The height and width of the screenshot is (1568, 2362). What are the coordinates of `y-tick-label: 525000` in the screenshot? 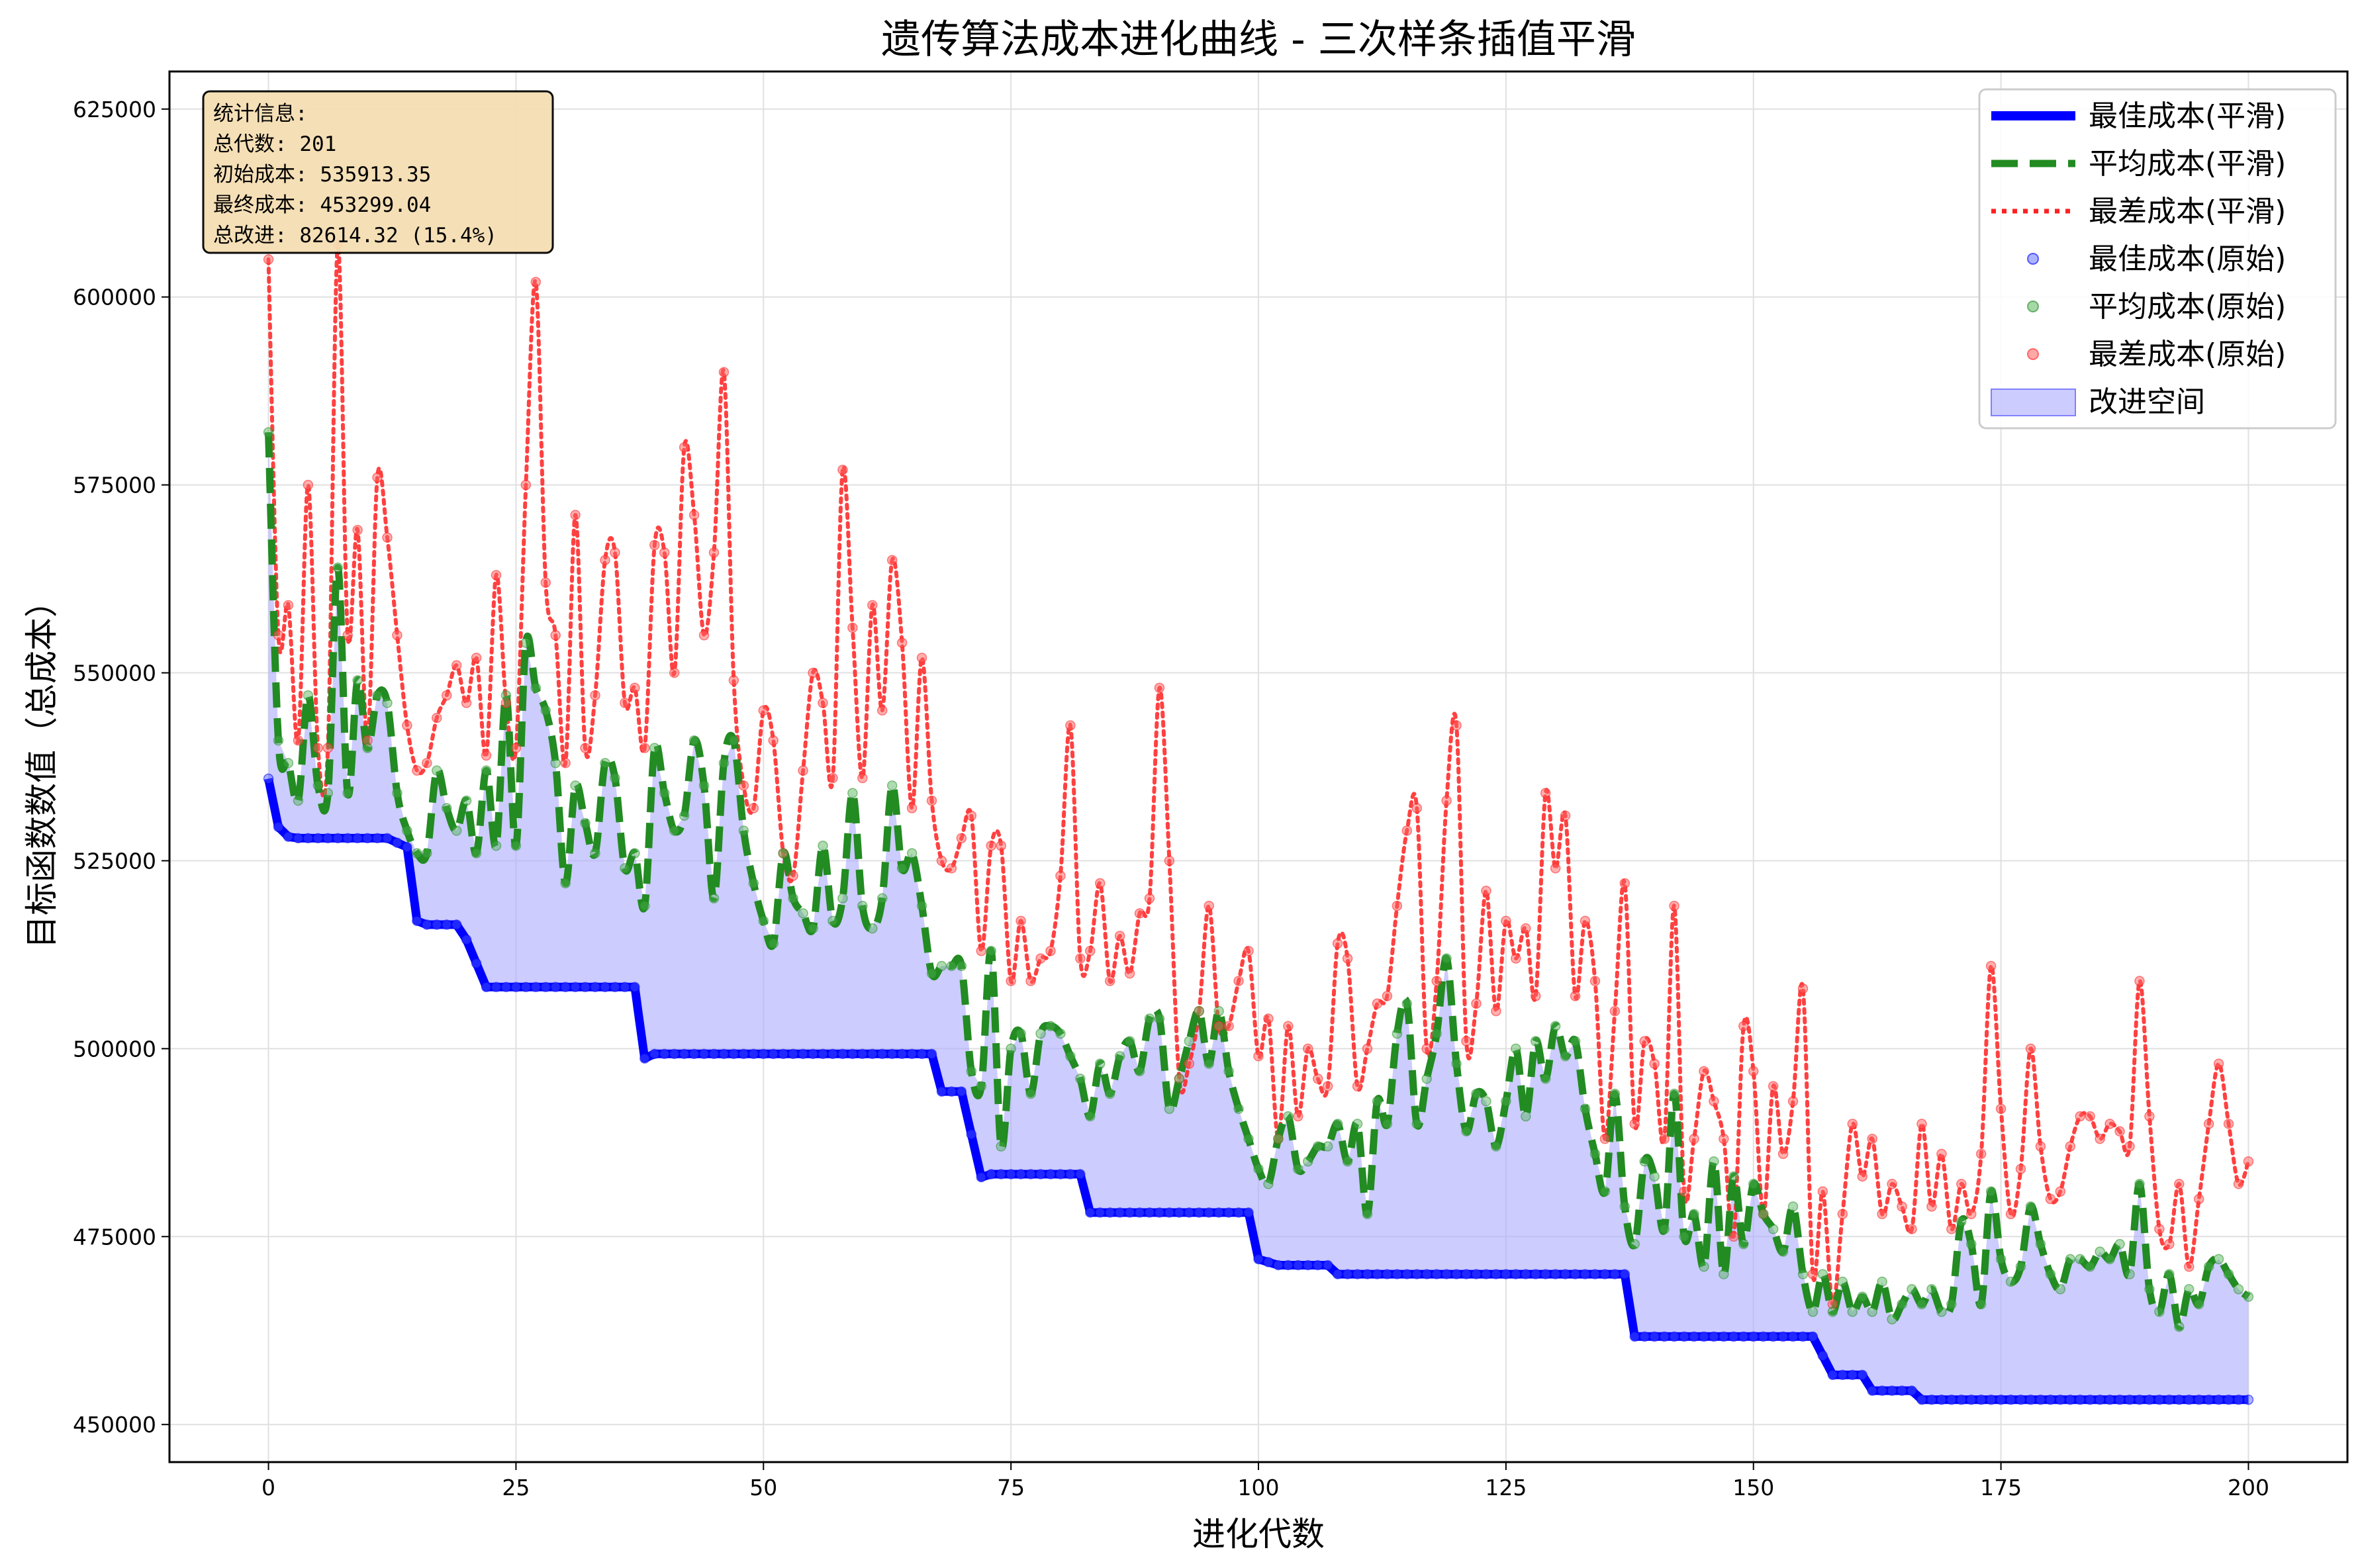 It's located at (114, 861).